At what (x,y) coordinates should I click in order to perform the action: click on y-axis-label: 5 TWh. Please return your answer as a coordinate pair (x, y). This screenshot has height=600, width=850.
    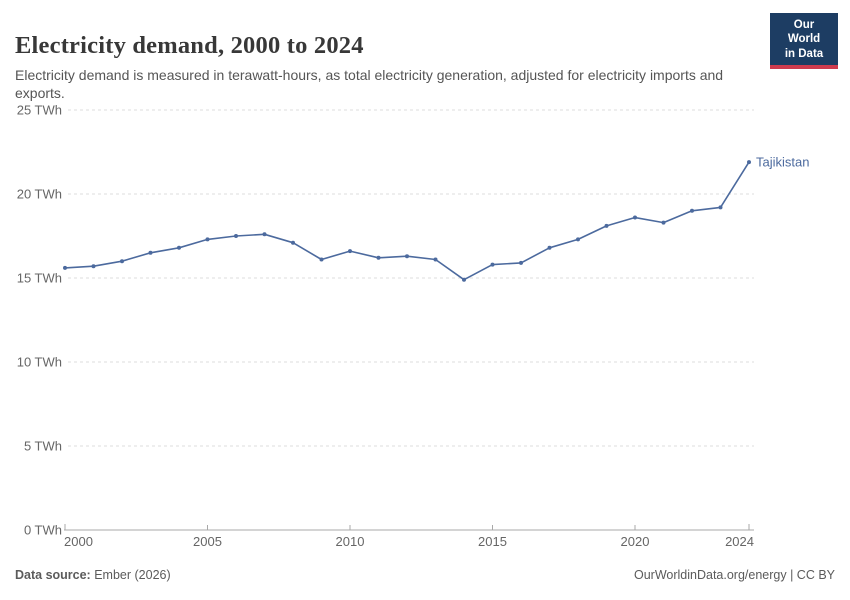
    Looking at the image, I should click on (43, 446).